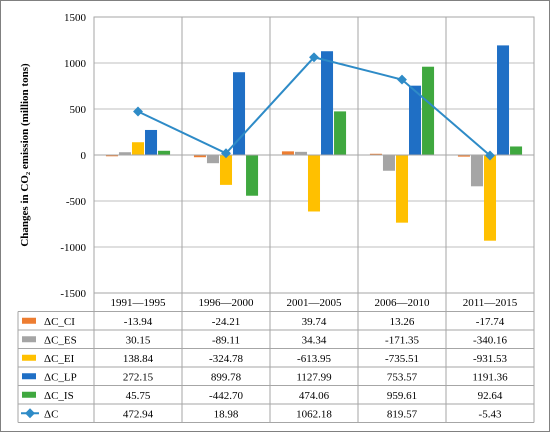 This screenshot has height=432, width=550. Describe the element at coordinates (73, 248) in the screenshot. I see `y-tick-label: -1000` at that location.